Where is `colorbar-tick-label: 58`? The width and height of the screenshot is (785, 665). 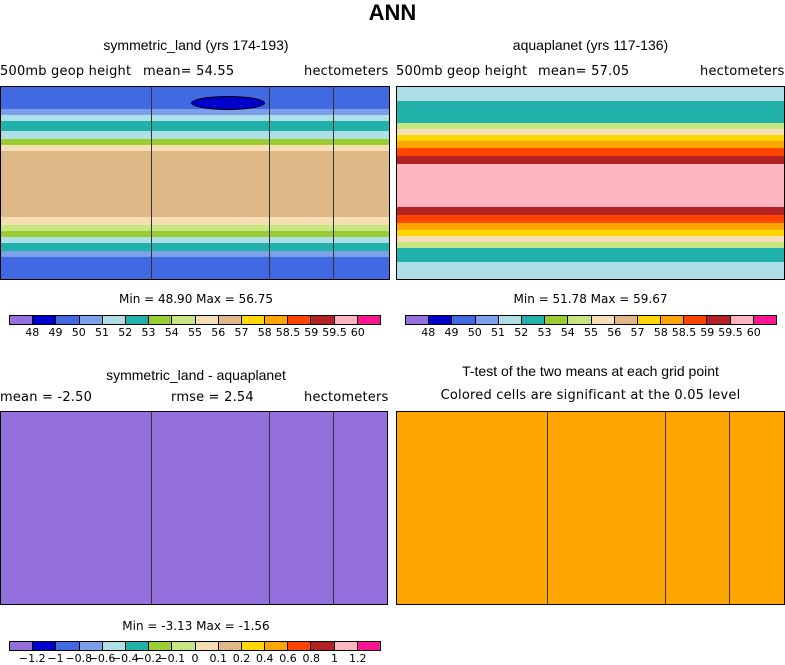 colorbar-tick-label: 58 is located at coordinates (660, 332).